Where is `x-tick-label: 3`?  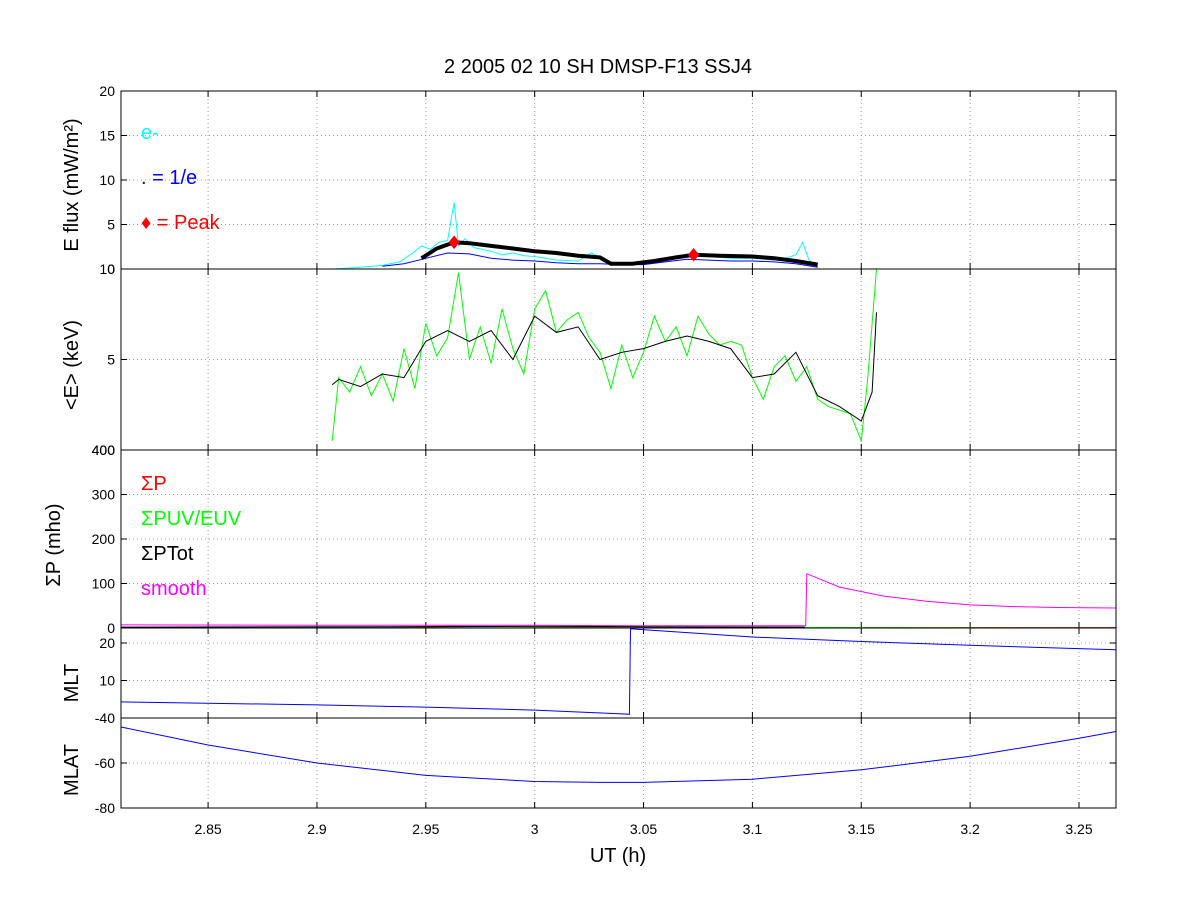 x-tick-label: 3 is located at coordinates (535, 829).